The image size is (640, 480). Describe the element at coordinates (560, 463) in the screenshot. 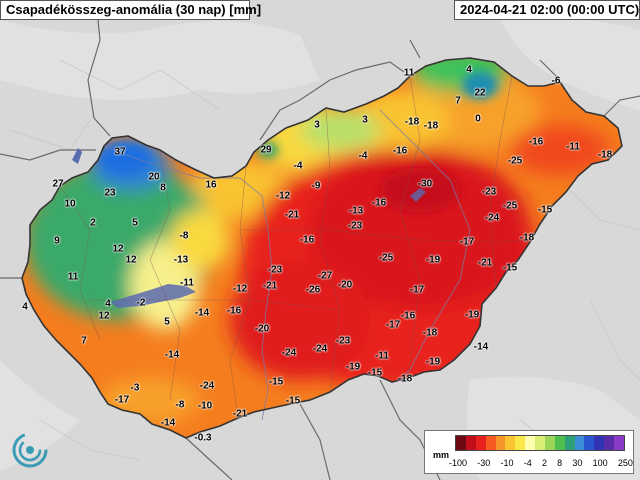

I see `legend-tick: 8` at that location.